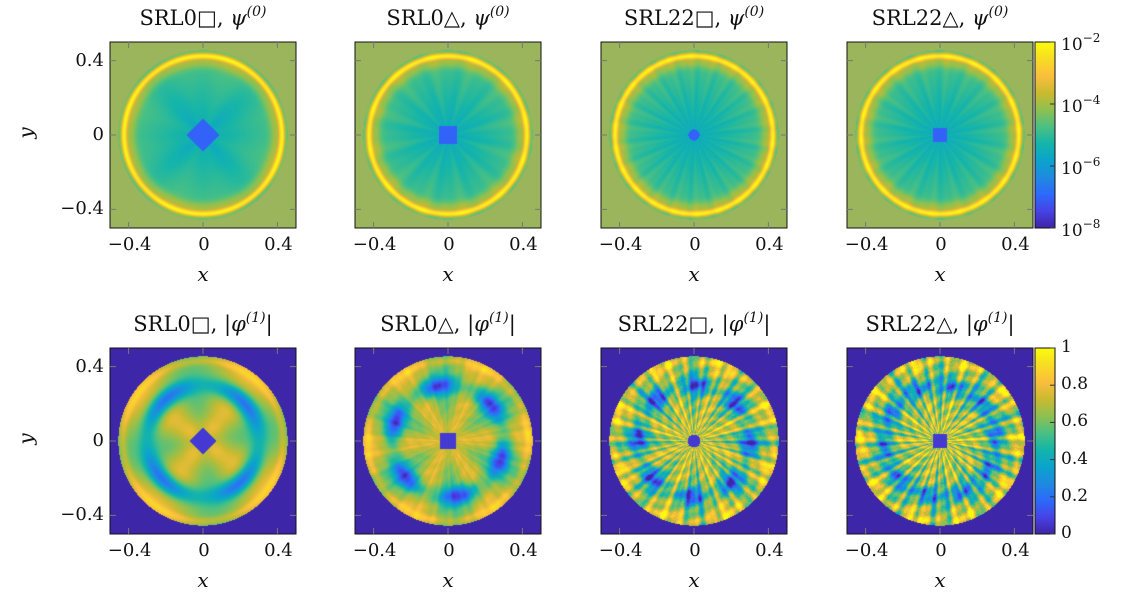 This screenshot has height=599, width=1126. I want to click on title-prefix: SRL0△, |, so click(427, 324).